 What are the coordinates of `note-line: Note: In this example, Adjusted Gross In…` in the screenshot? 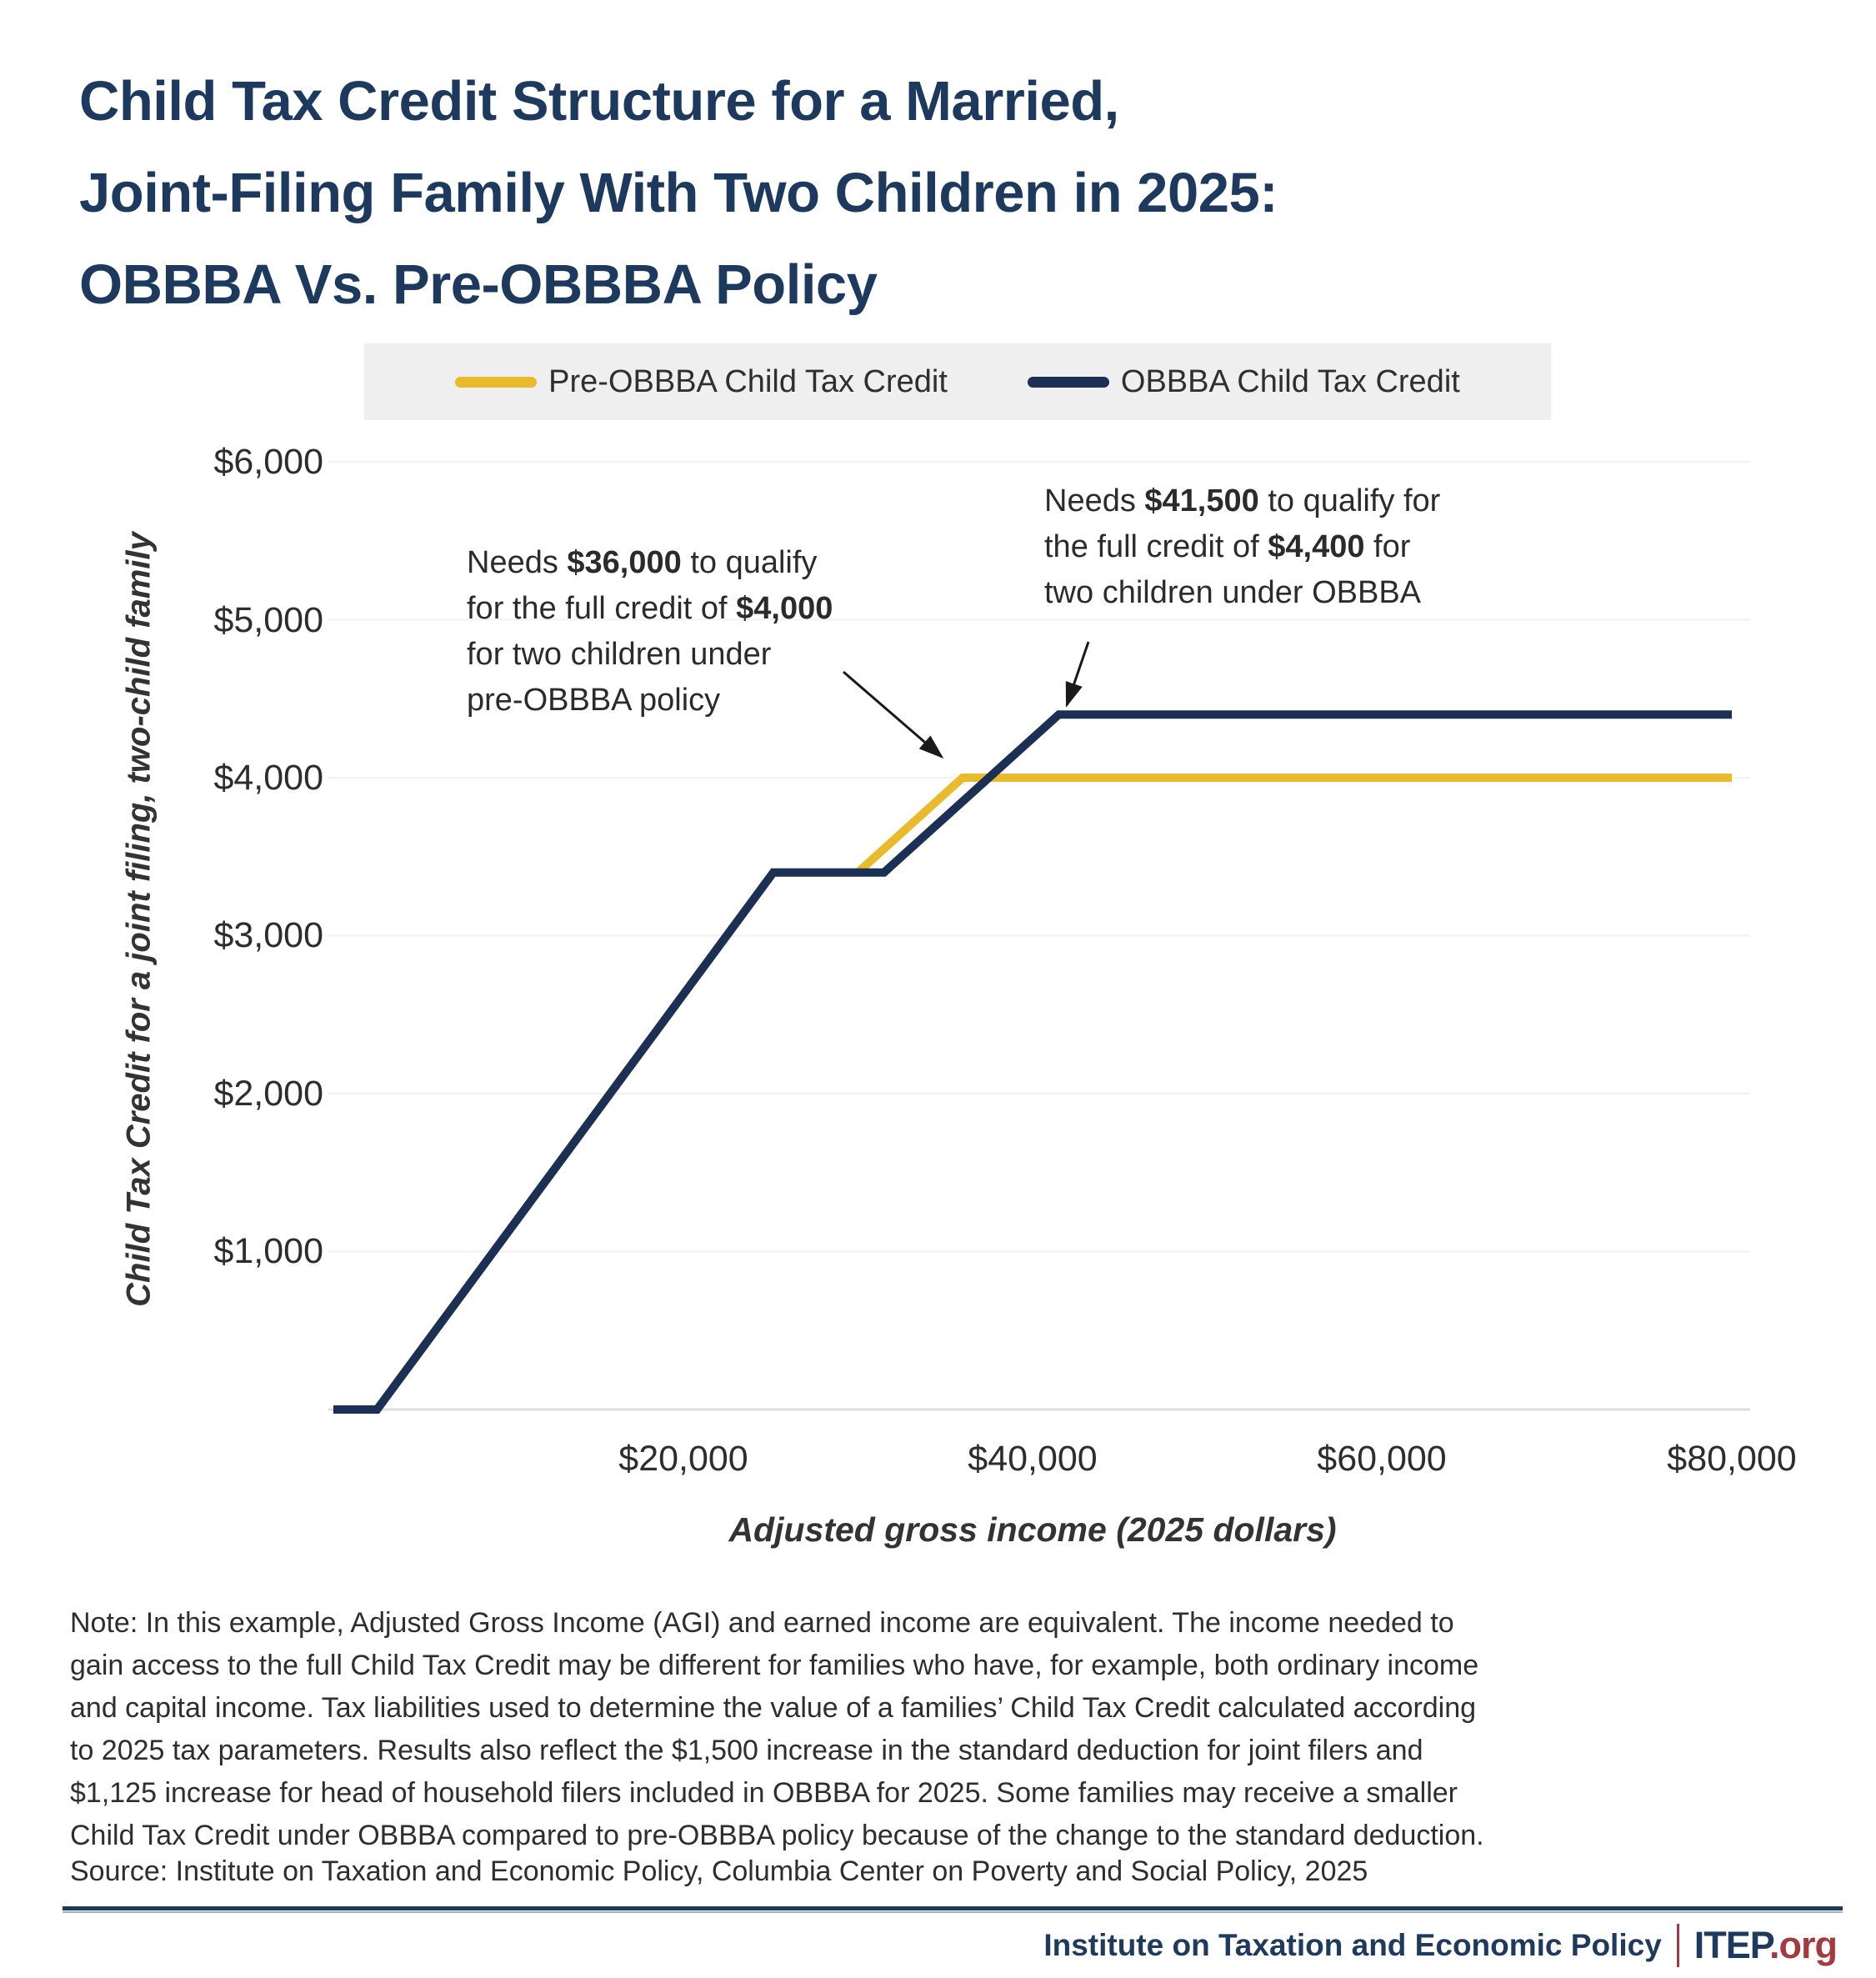 It's located at (762, 1623).